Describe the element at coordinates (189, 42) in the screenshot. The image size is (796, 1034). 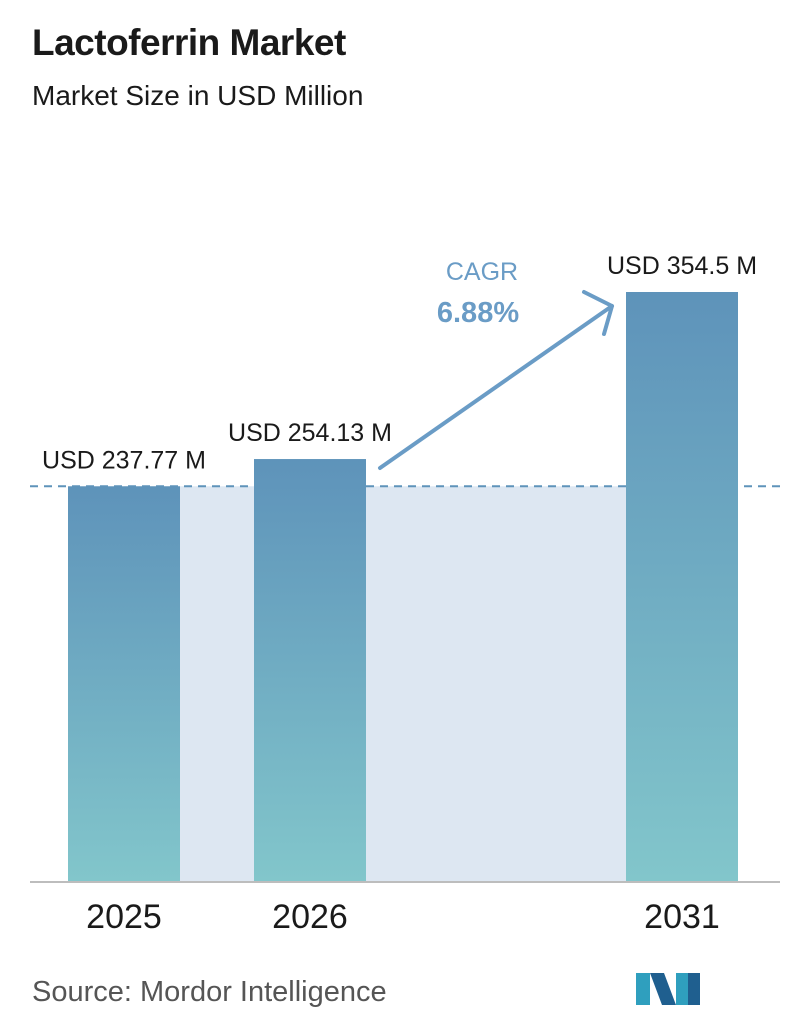
I see `chart-title: Lactoferrin Market` at that location.